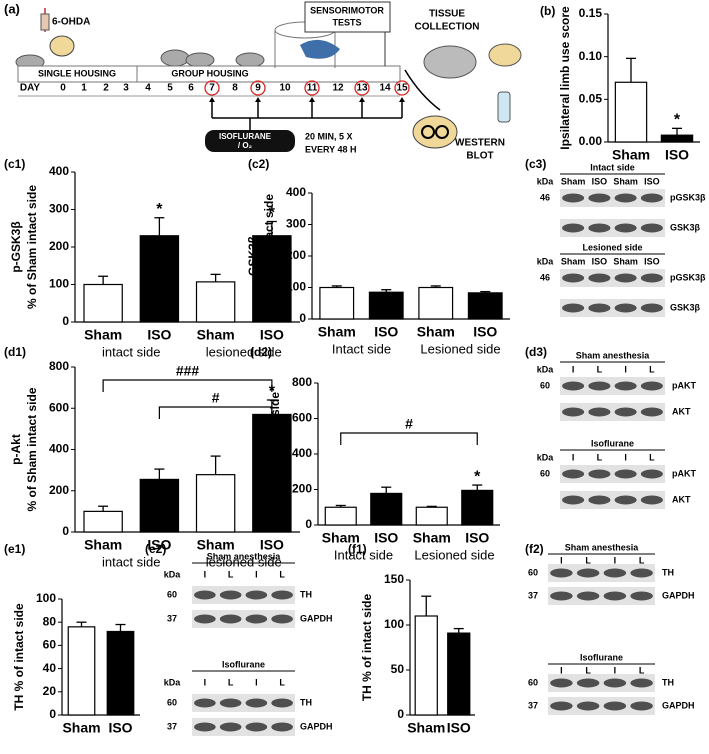 Image resolution: width=709 pixels, height=754 pixels. Describe the element at coordinates (329, 136) in the screenshot. I see `schedule-label: 20 MIN, 5 X` at that location.